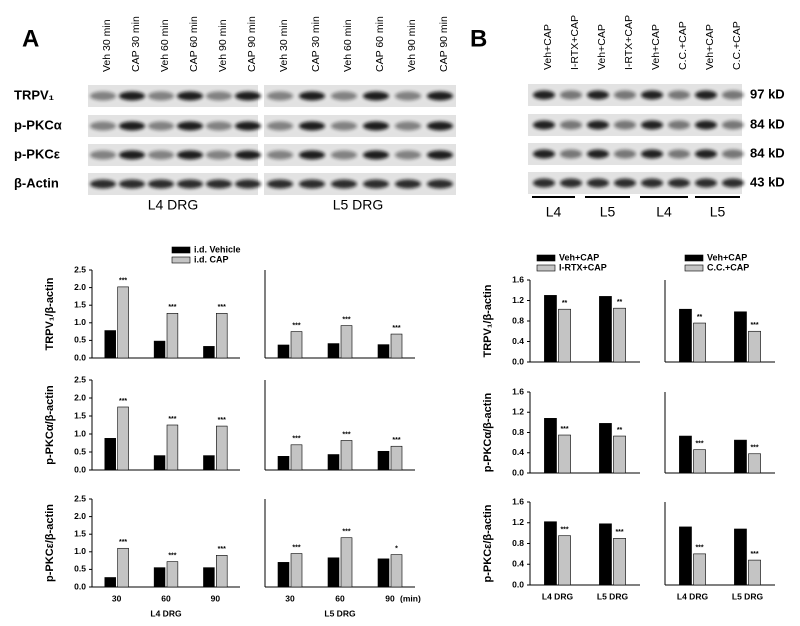 The image size is (800, 626). What do you see at coordinates (80, 516) in the screenshot?
I see `y-tick-label: 2.0` at bounding box center [80, 516].